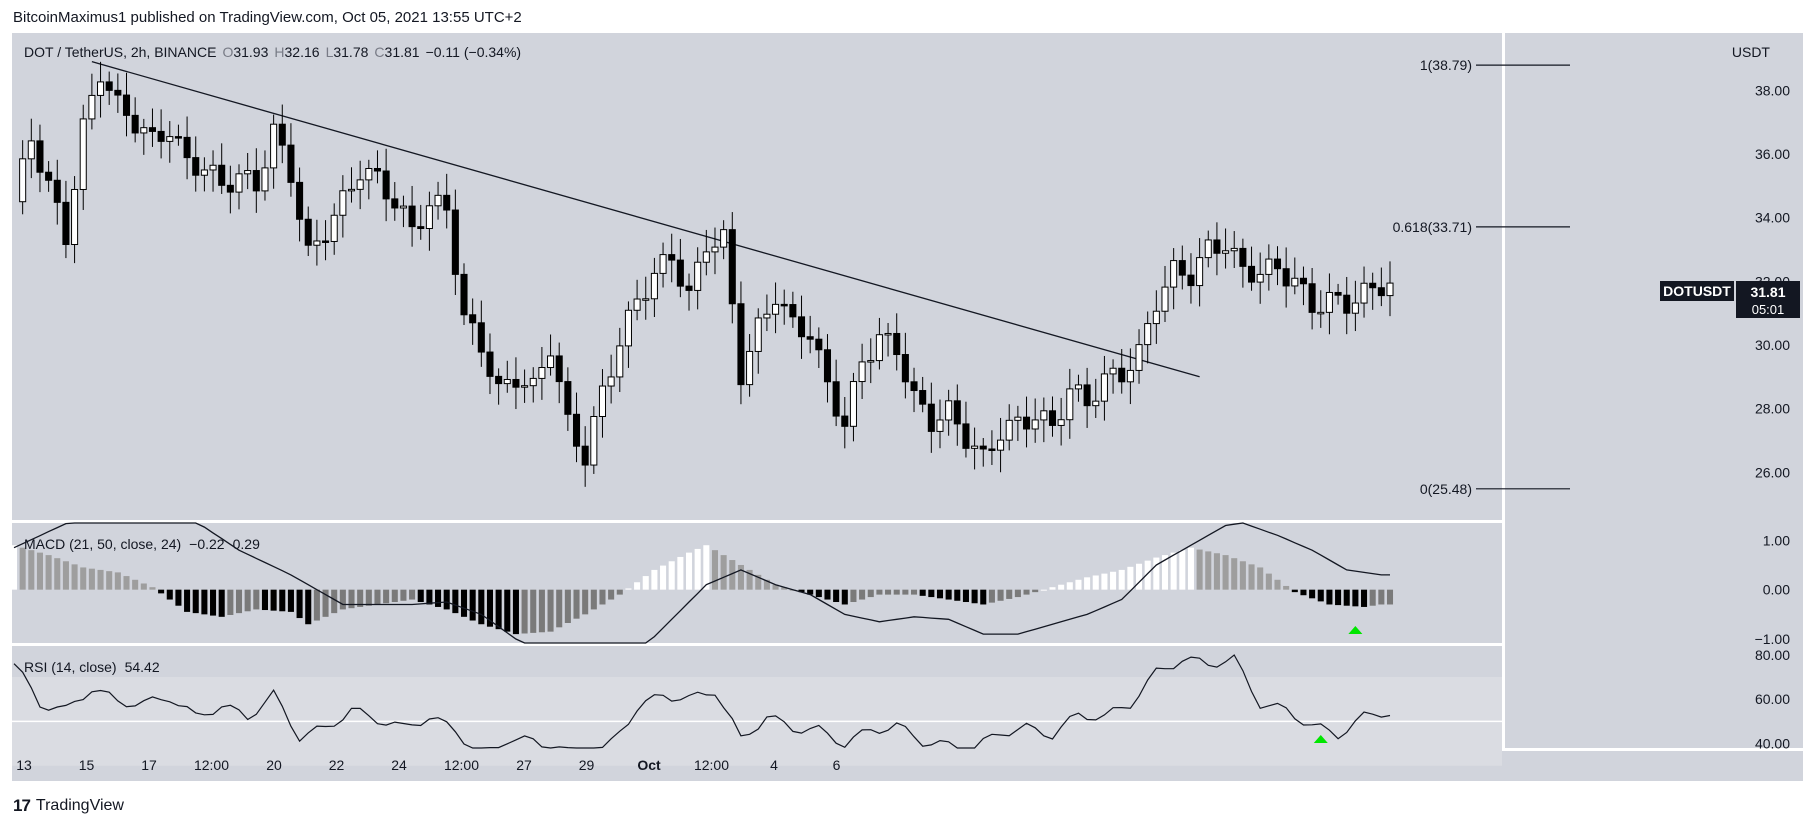  Describe the element at coordinates (1776, 590) in the screenshot. I see `macd-tick-1: 0.00` at that location.